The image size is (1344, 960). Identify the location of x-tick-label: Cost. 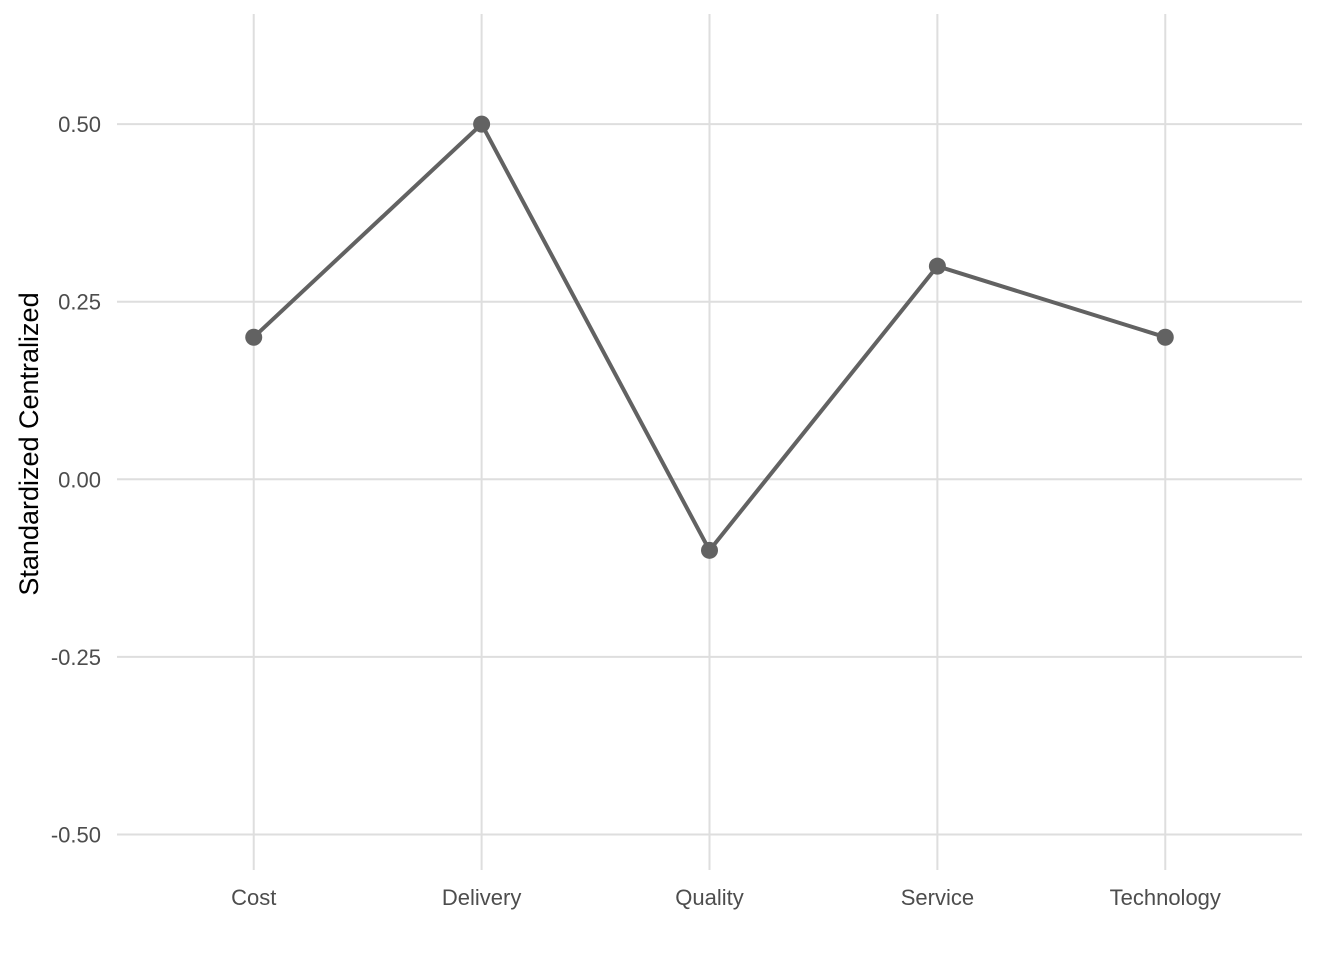
(253, 897).